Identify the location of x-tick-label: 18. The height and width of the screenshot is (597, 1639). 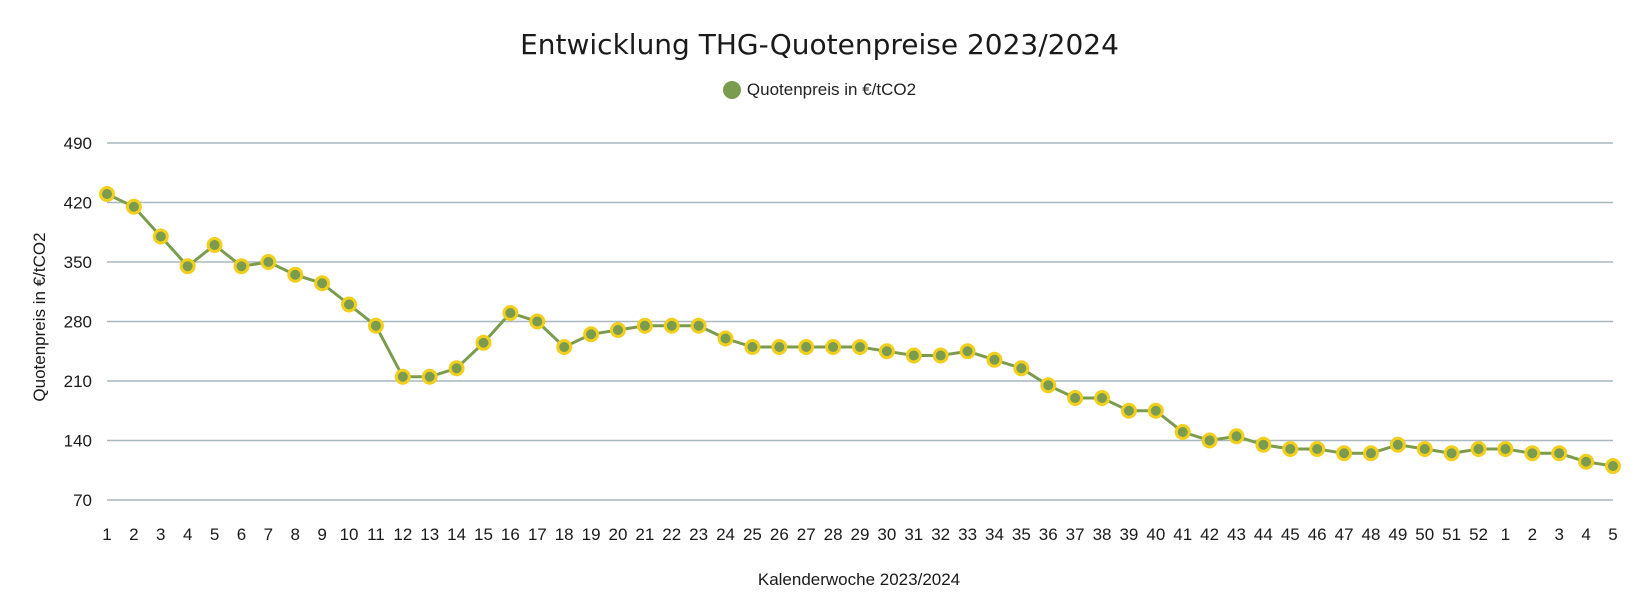
(564, 534).